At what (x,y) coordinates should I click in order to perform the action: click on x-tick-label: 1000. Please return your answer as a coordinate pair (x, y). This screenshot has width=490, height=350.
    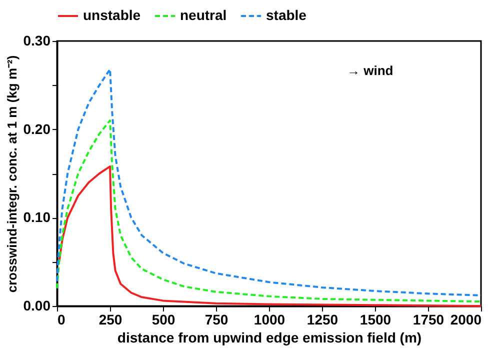
    Looking at the image, I should click on (270, 320).